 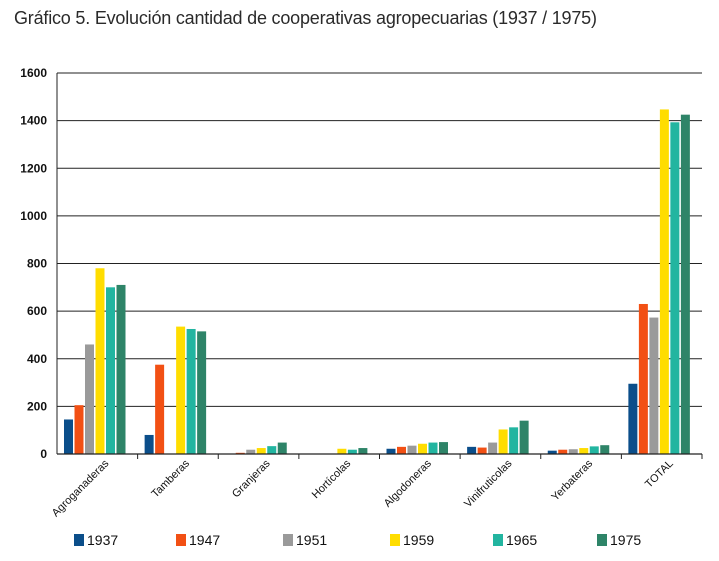 I want to click on x-tick-label: Hortícolas, so click(x=332, y=479).